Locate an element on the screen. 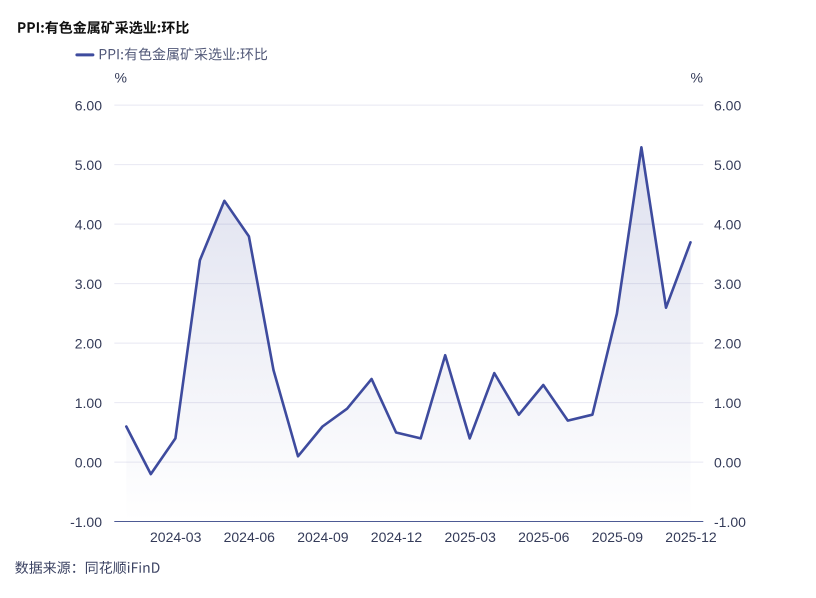 The image size is (816, 598). svg-text: 2024-03 is located at coordinates (176, 537).